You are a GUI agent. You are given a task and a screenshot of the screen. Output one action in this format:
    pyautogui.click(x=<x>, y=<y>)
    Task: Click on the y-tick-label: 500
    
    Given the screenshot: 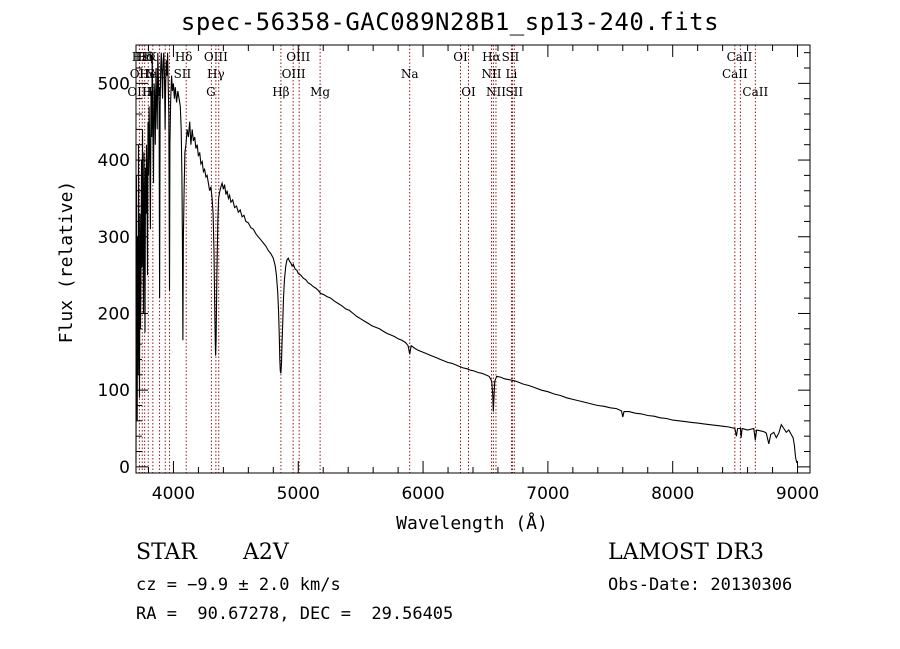 What is the action you would take?
    pyautogui.click(x=114, y=84)
    